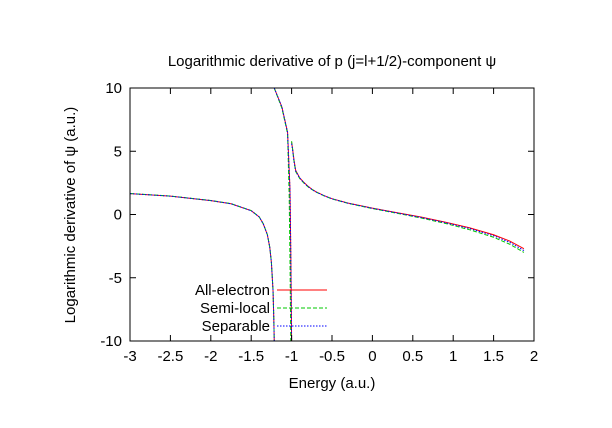 The height and width of the screenshot is (428, 612). Describe the element at coordinates (70, 215) in the screenshot. I see `y-axis-label: Logarithmic derivative of ψ (a.u.)` at that location.